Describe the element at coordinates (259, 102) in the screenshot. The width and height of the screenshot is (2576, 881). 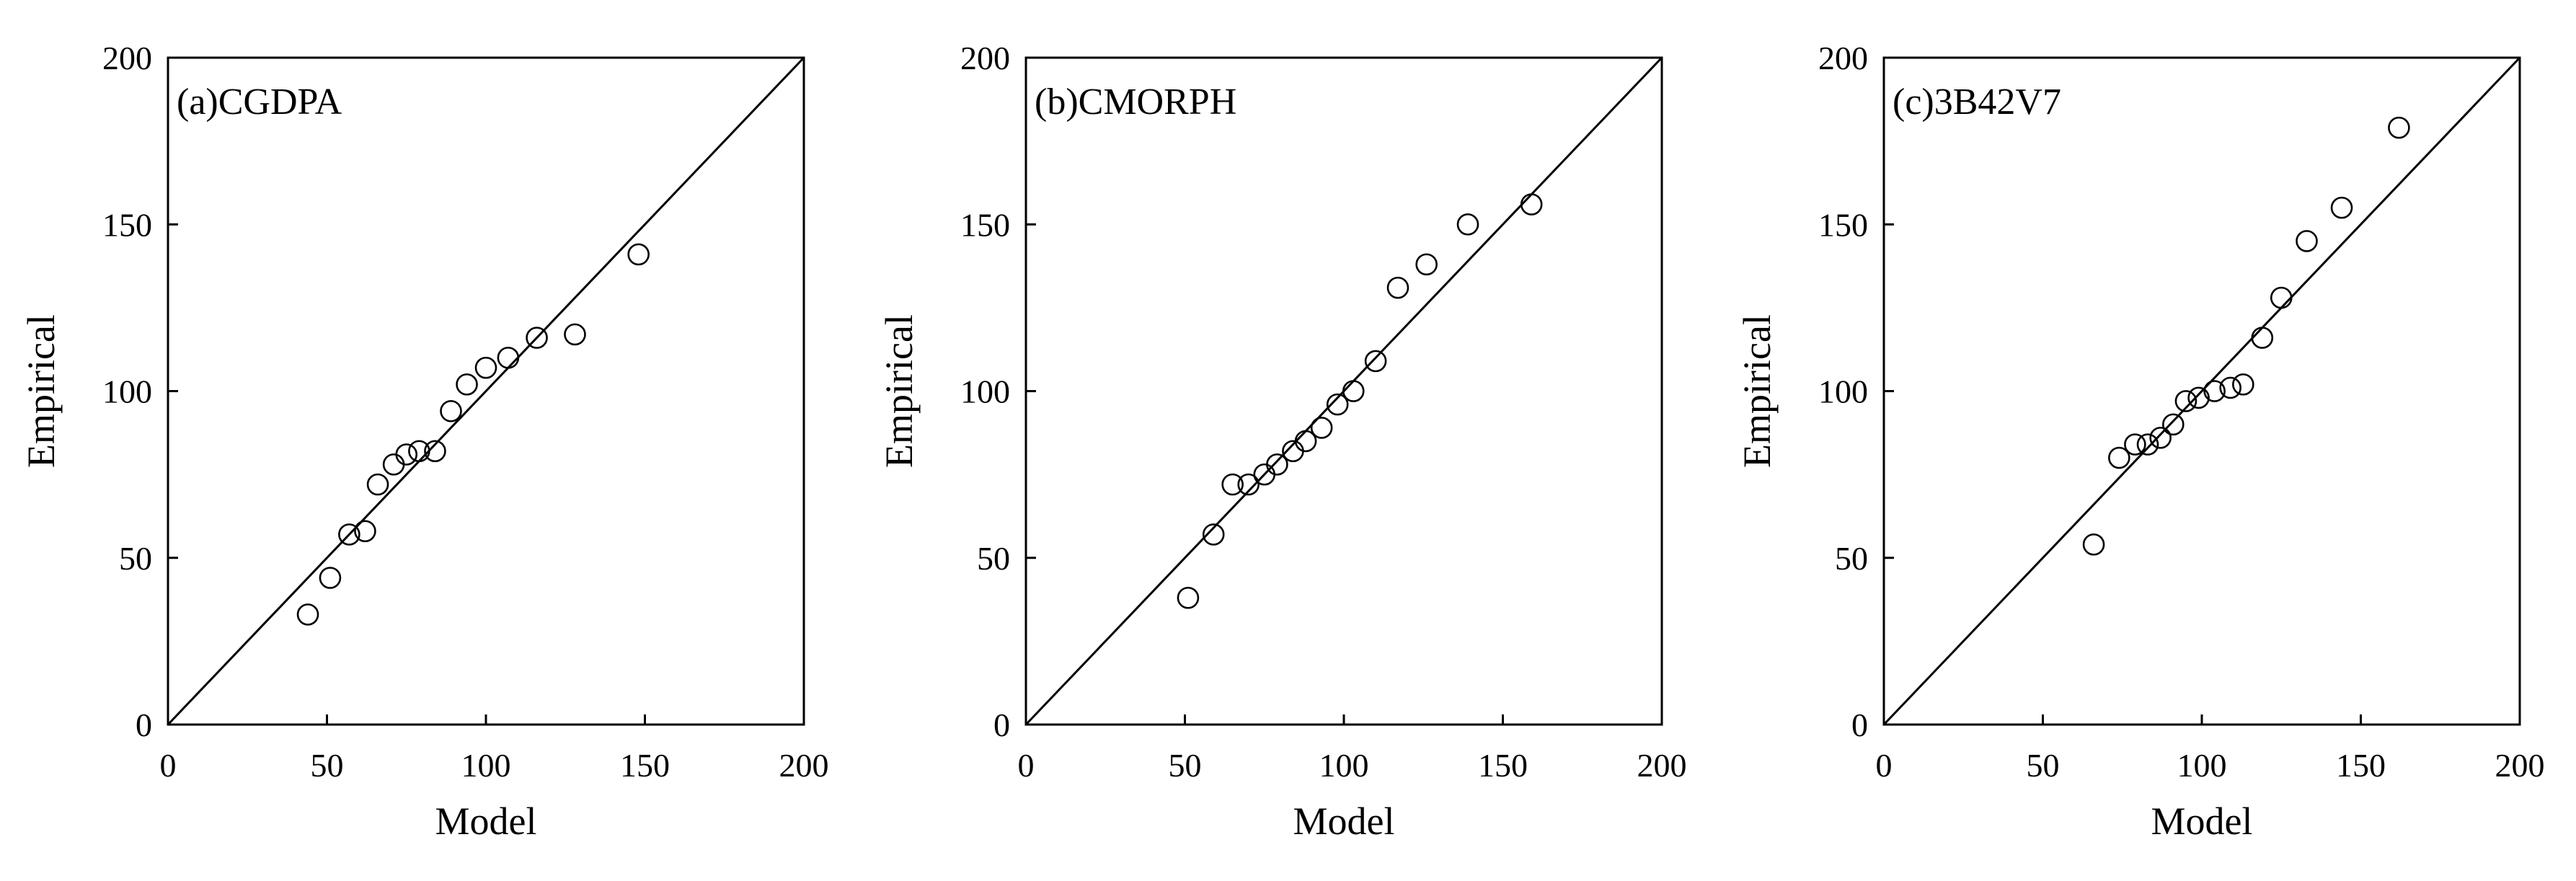
I see `panel-title: (a)CGDPA` at that location.